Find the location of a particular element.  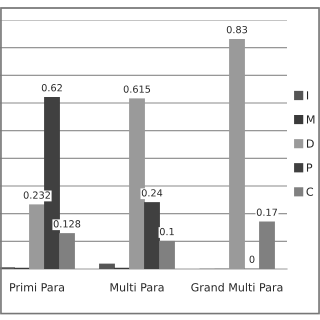

data-label: 0.83 is located at coordinates (237, 30).